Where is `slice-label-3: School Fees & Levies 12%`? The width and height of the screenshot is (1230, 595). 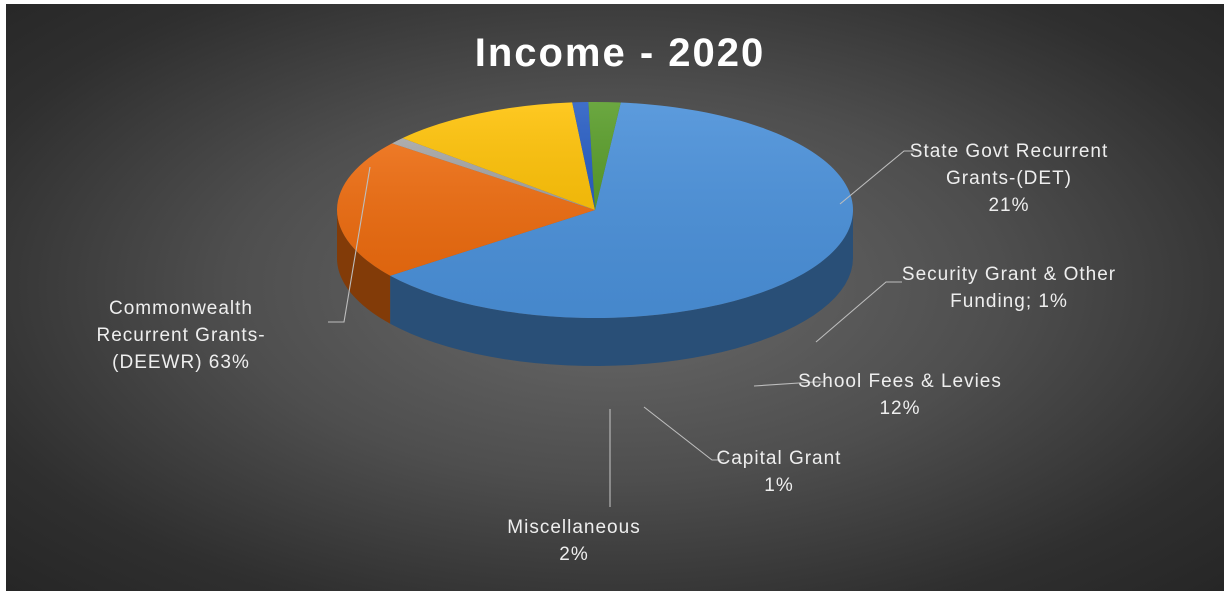 slice-label-3: School Fees & Levies 12% is located at coordinates (900, 395).